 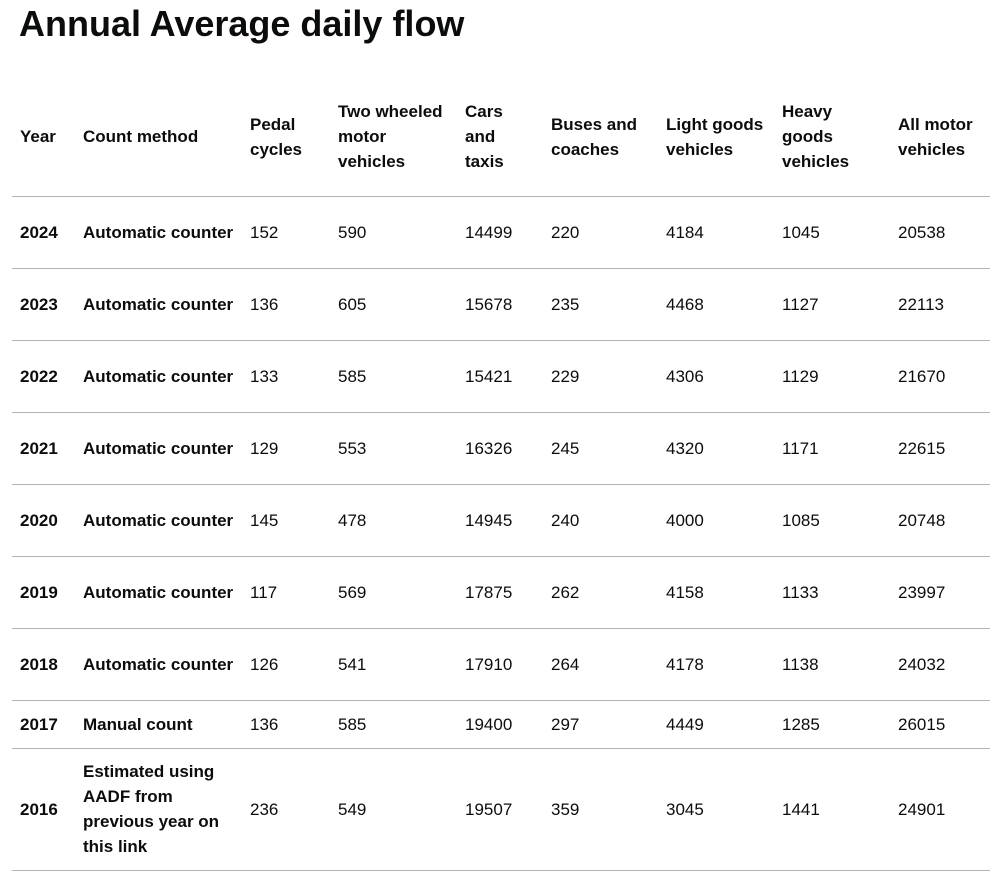 I want to click on cars-taxis-cell: 16326, so click(x=500, y=448).